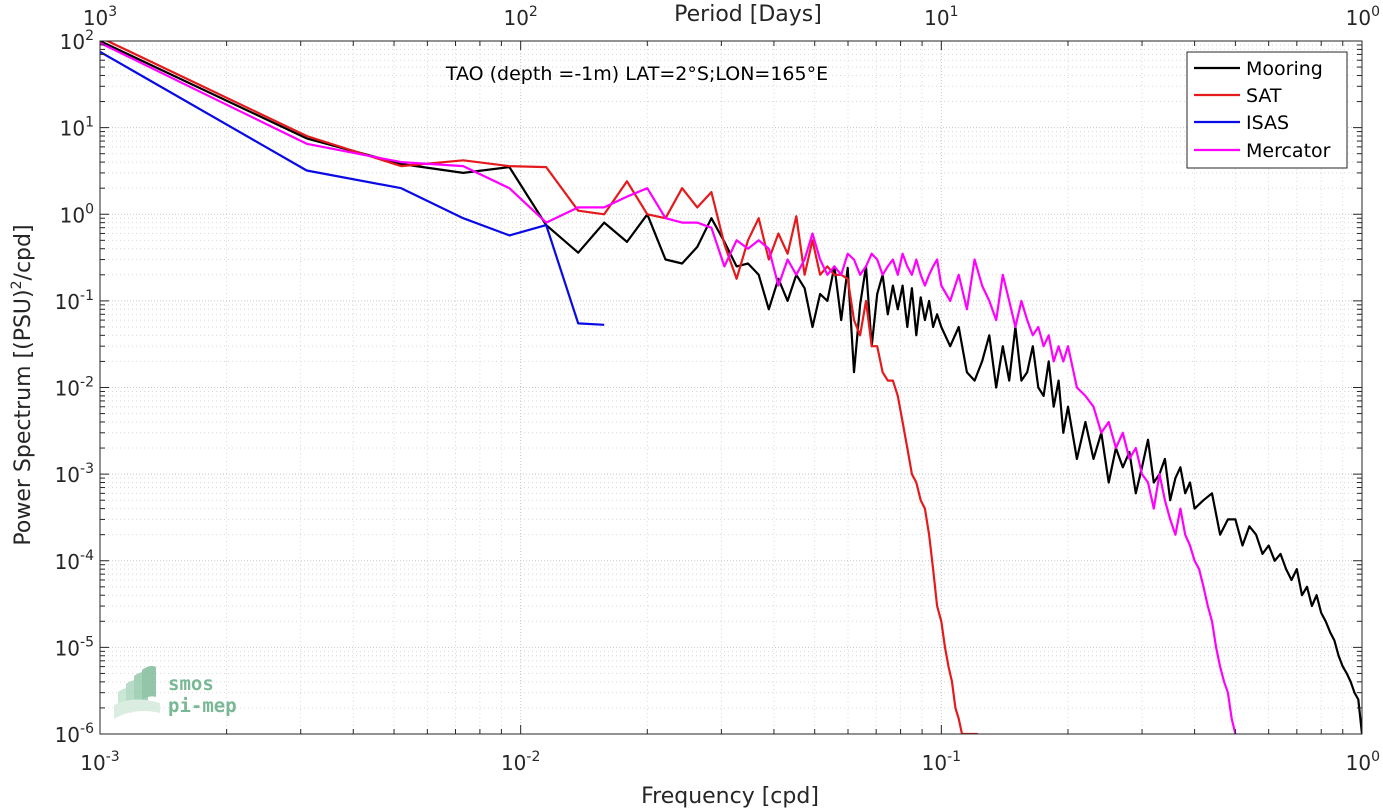 The image size is (1383, 809). Describe the element at coordinates (23, 252) in the screenshot. I see `y-axis-title-tail: /cpd]` at that location.